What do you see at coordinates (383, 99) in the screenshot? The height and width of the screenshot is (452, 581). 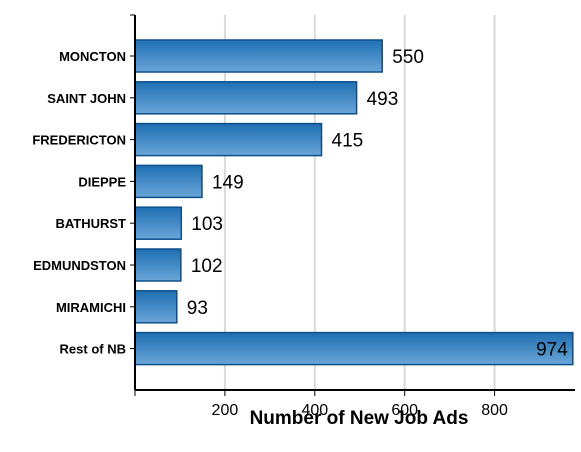 I see `value-label: 493` at bounding box center [383, 99].